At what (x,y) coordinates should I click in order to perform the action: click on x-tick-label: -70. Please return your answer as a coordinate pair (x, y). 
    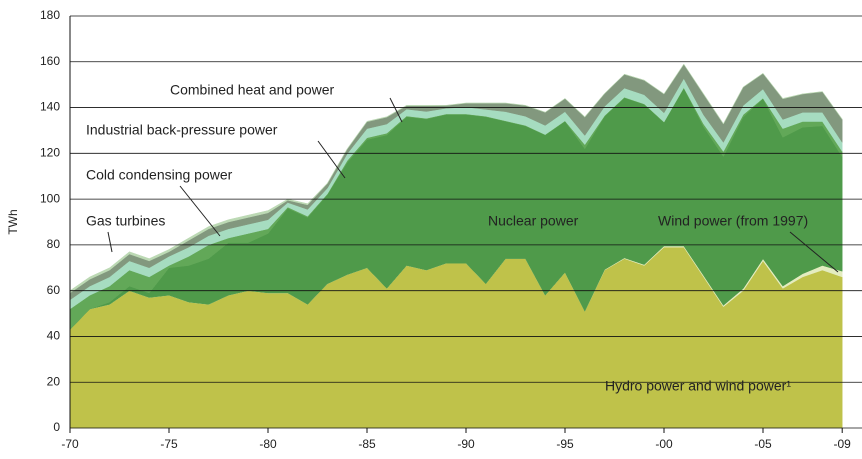
    Looking at the image, I should click on (70, 444).